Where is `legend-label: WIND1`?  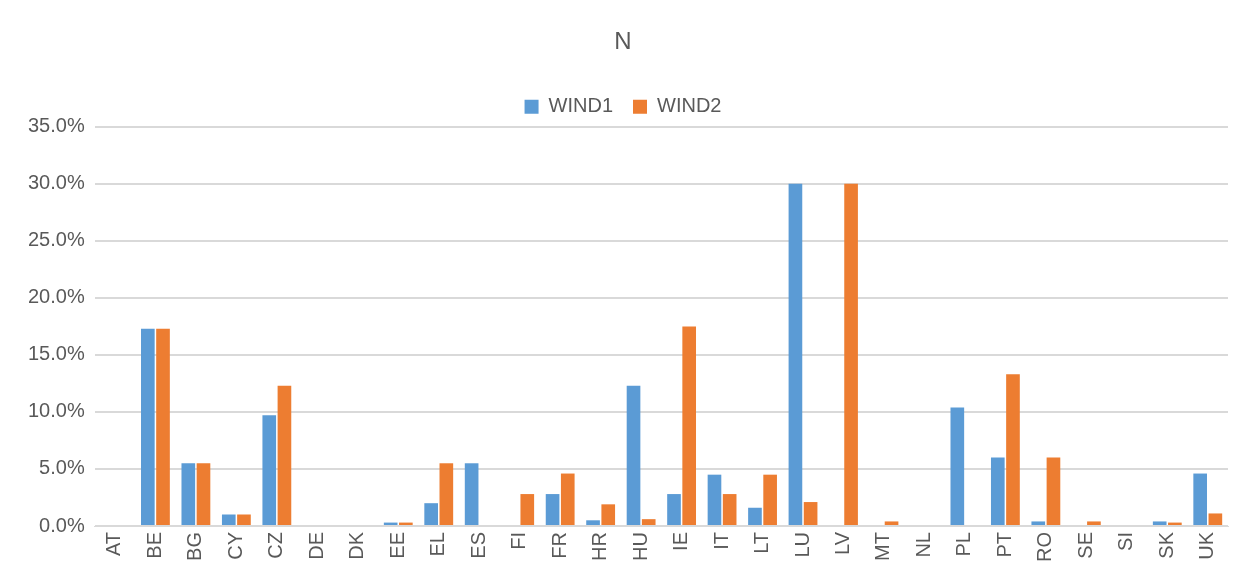 legend-label: WIND1 is located at coordinates (581, 105).